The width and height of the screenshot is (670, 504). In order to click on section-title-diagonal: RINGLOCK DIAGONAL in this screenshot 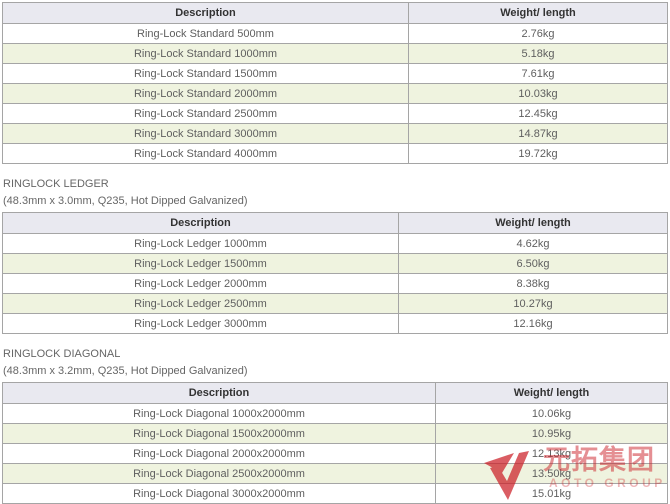, I will do `click(62, 354)`.